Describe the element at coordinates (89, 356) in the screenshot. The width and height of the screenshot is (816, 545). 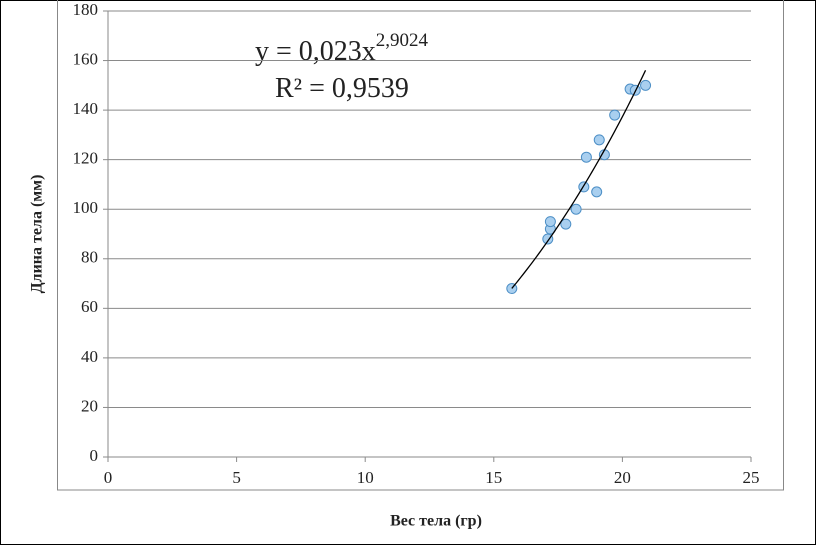
I see `y-tick-label: 40` at that location.